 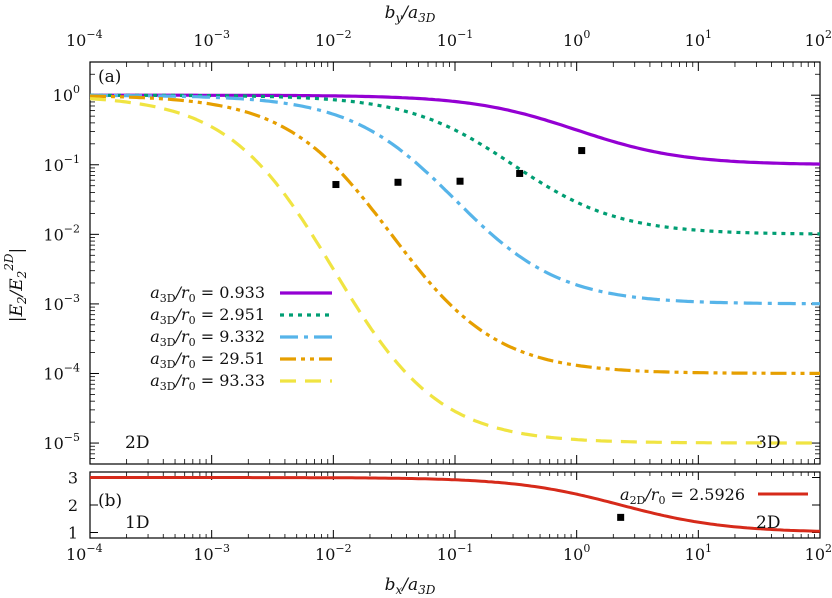 What do you see at coordinates (137, 443) in the screenshot?
I see `panel-a-region-left: 2D` at bounding box center [137, 443].